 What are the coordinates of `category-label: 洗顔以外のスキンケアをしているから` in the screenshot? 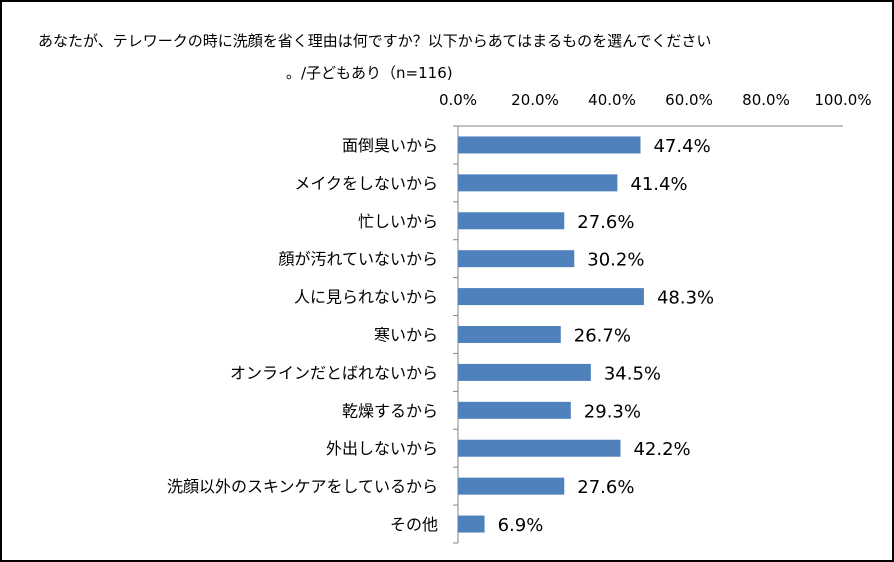 It's located at (302, 486).